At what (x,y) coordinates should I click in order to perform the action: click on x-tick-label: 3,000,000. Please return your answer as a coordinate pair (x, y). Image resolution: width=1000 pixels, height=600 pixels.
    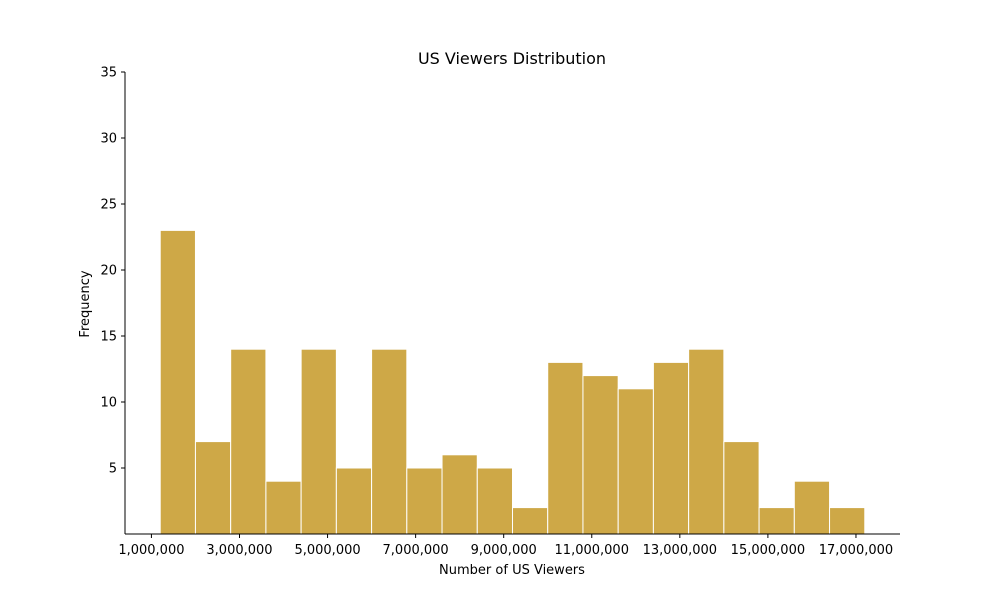
    Looking at the image, I should click on (239, 550).